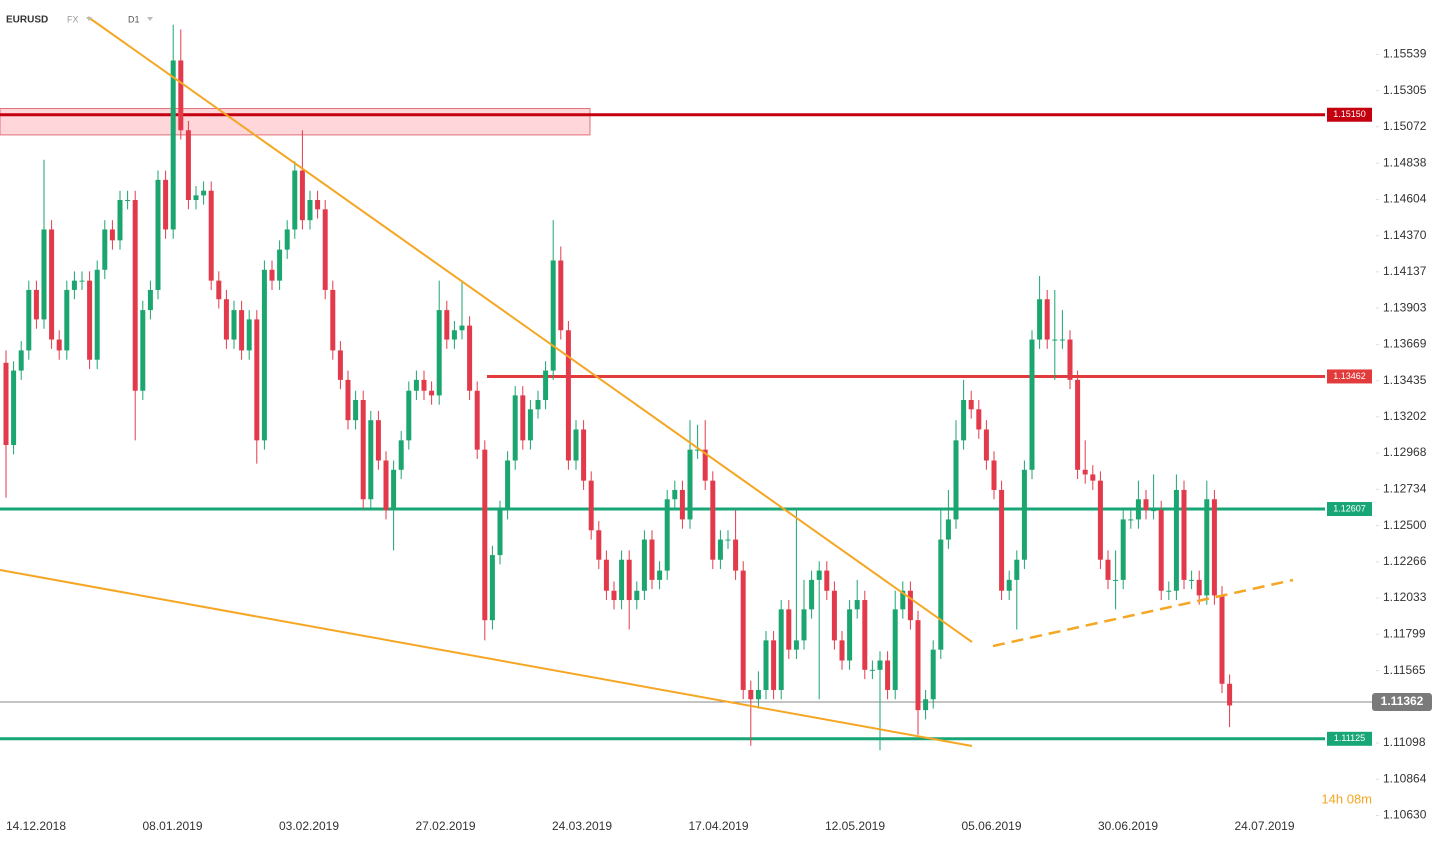 This screenshot has width=1442, height=843. I want to click on y-tick-label: 1.12266, so click(1405, 561).